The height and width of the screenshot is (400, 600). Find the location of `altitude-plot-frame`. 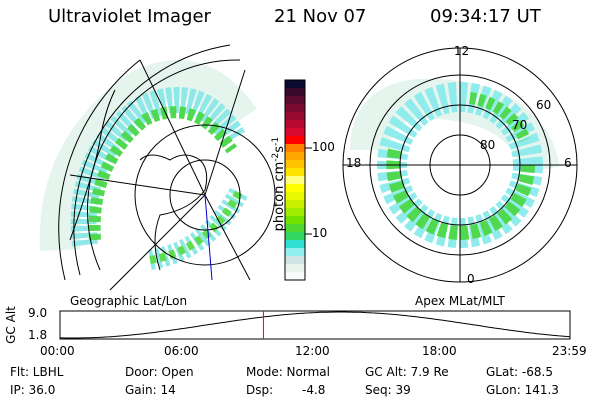

altitude-plot-frame is located at coordinates (315, 325).